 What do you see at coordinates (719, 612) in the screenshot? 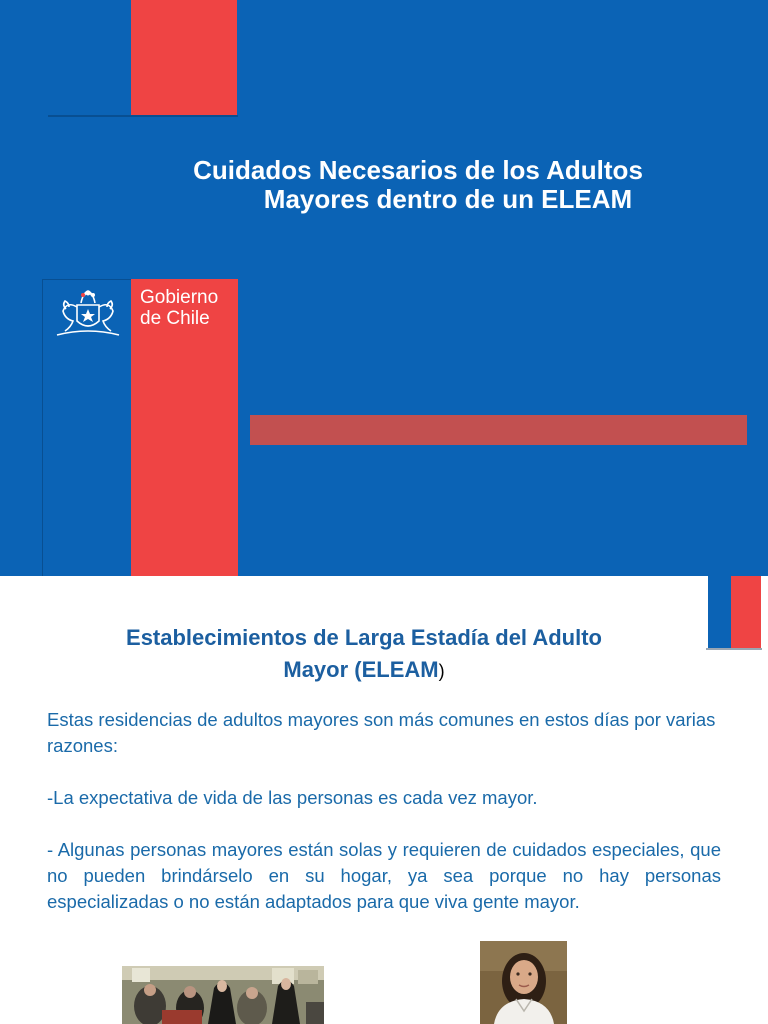
I see `corner-blue-stripe` at bounding box center [719, 612].